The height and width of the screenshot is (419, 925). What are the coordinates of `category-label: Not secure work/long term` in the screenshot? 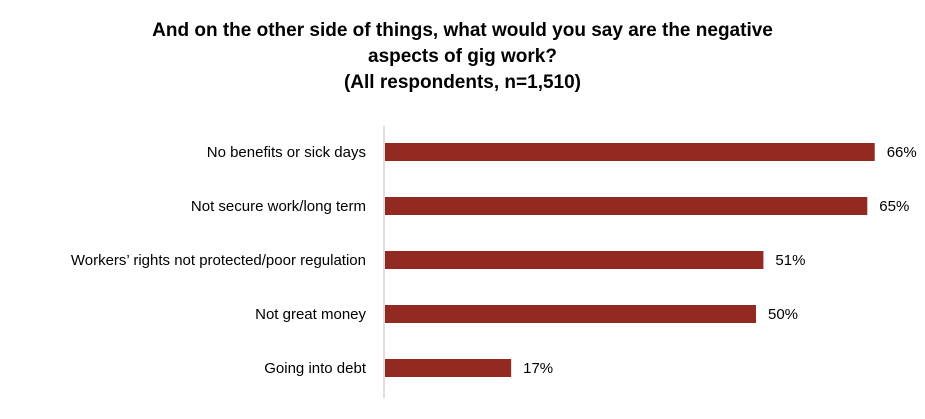 It's located at (278, 206).